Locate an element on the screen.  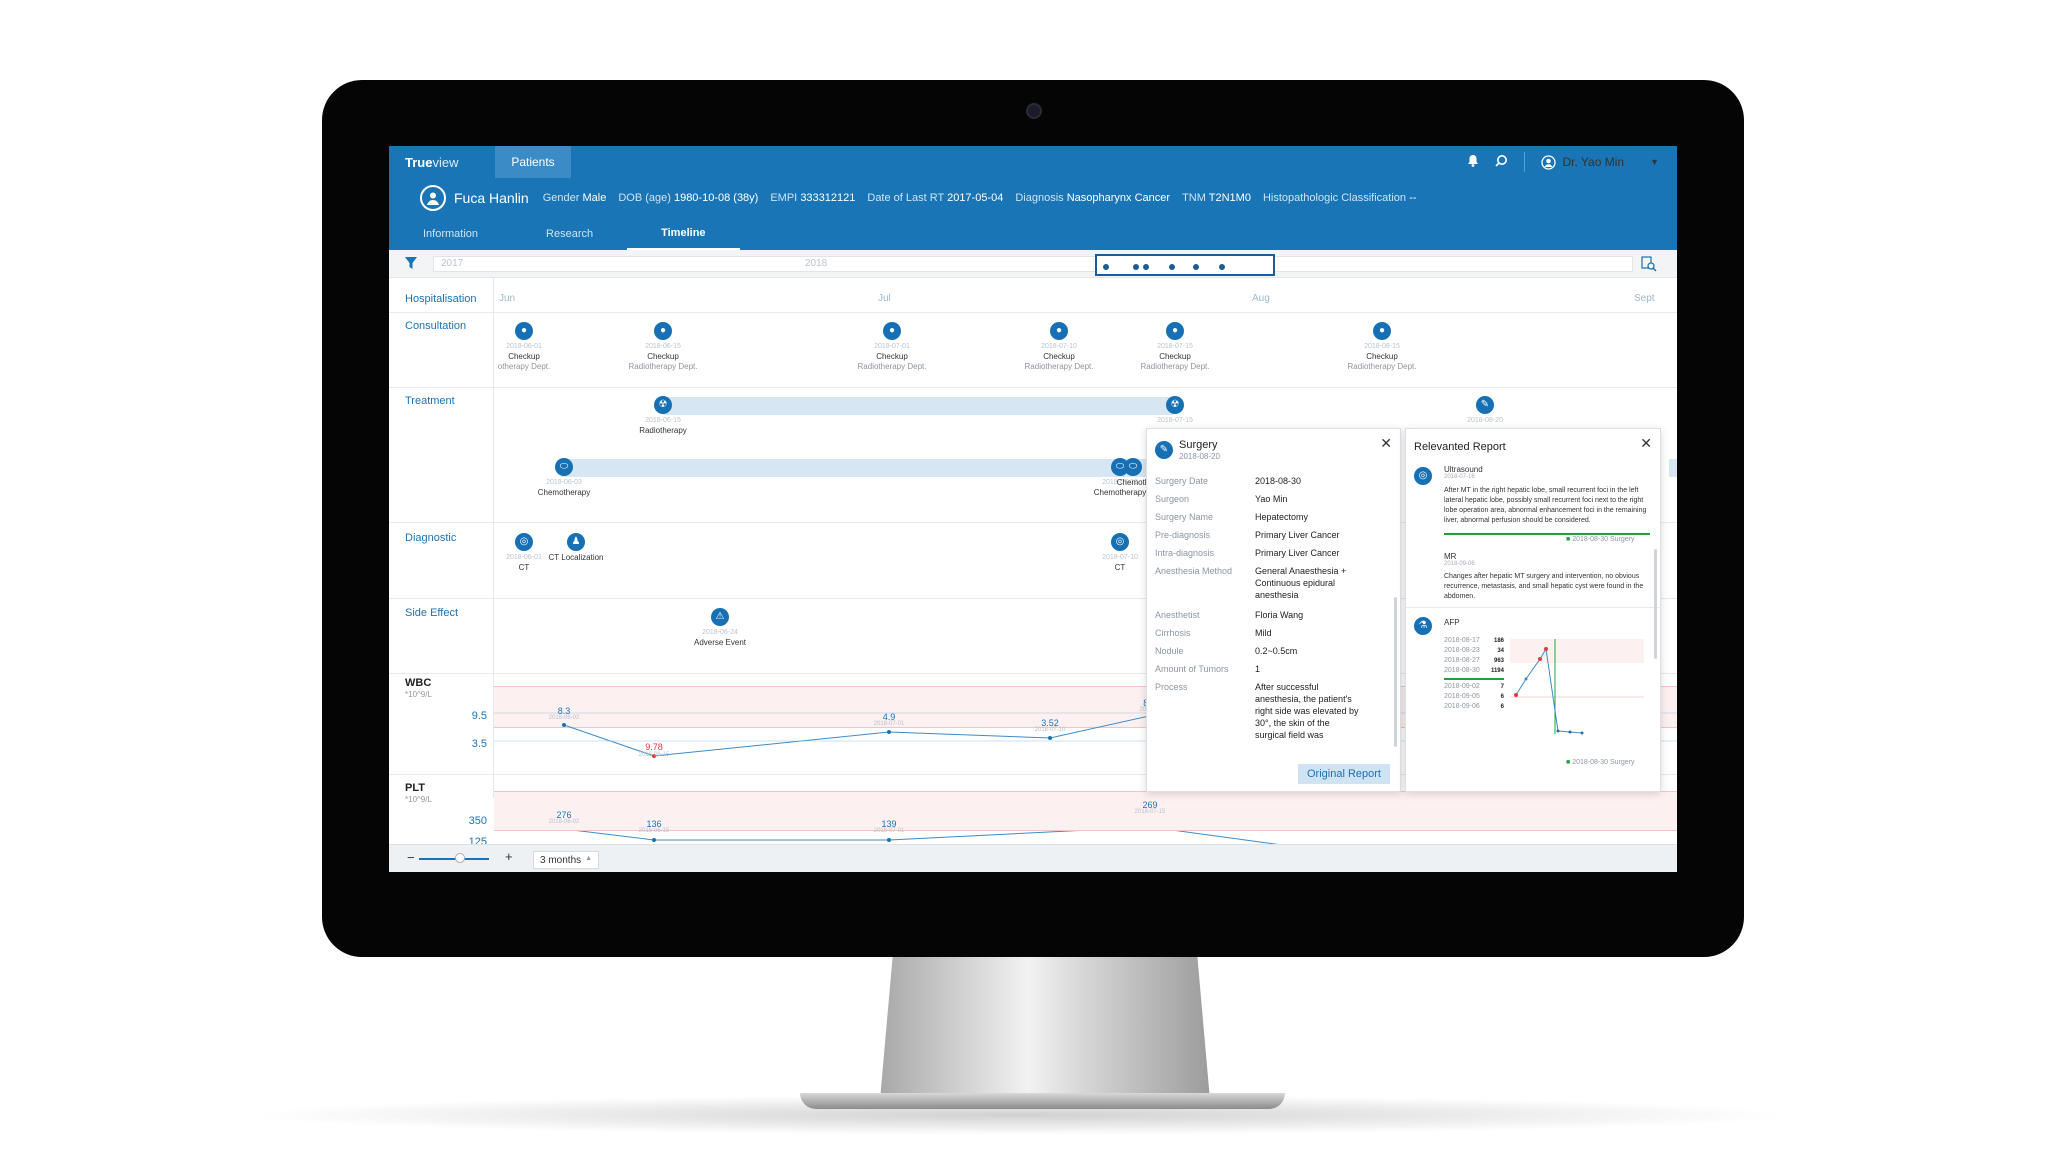
monitor-stand is located at coordinates (1045, 1025).